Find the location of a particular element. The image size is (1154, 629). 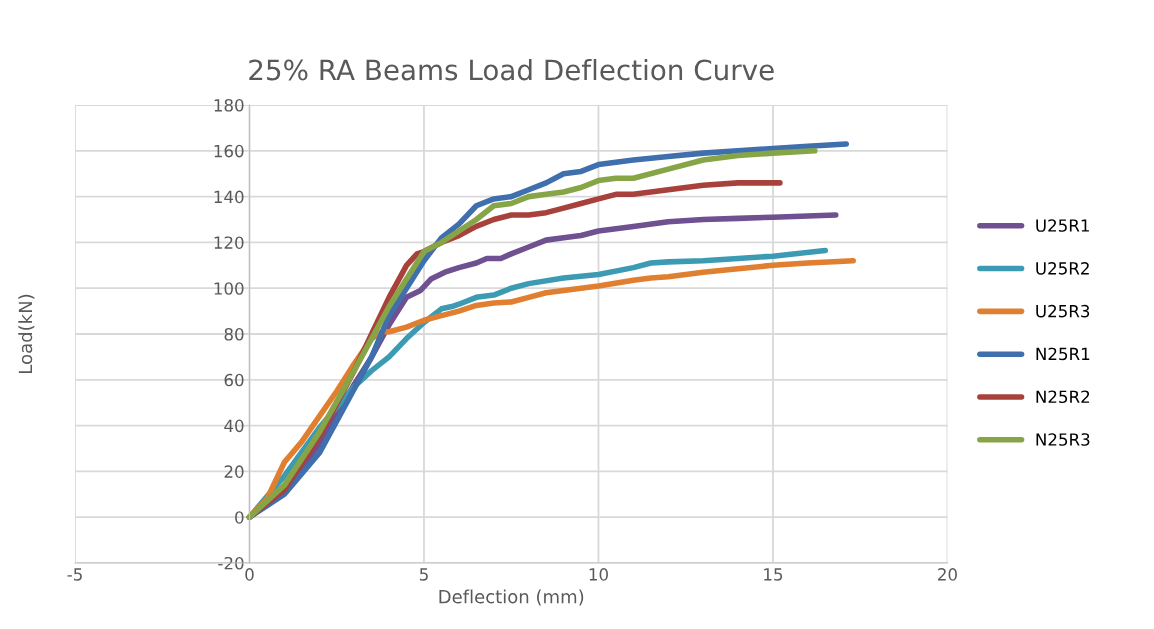

x-tick-label: 20 is located at coordinates (947, 574).